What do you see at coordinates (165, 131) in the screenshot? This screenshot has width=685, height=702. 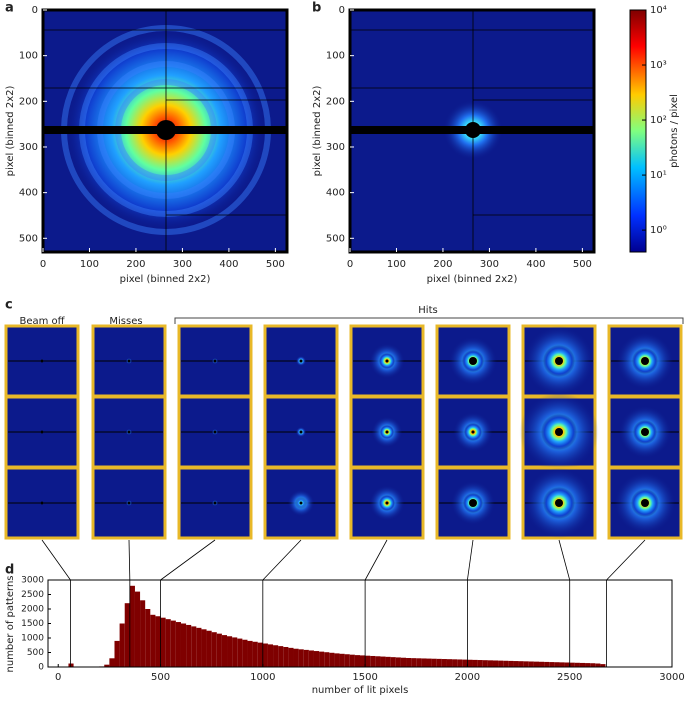 I see `image-a` at bounding box center [165, 131].